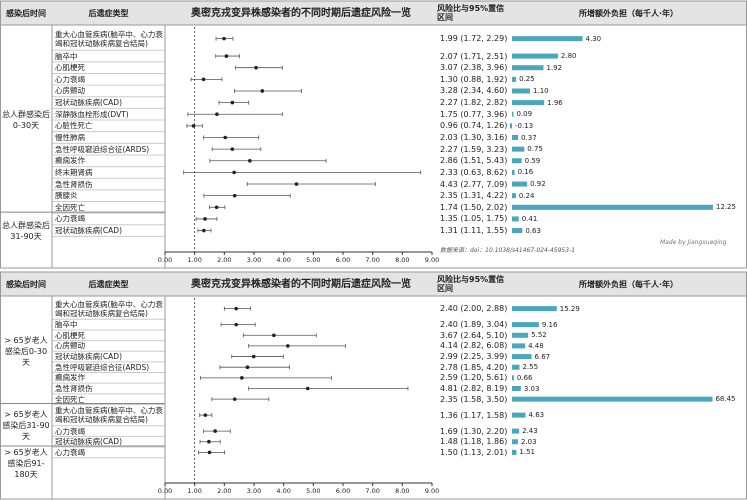 The width and height of the screenshot is (747, 500). What do you see at coordinates (74, 126) in the screenshot?
I see `outcome-label: 心脏性死亡` at bounding box center [74, 126].